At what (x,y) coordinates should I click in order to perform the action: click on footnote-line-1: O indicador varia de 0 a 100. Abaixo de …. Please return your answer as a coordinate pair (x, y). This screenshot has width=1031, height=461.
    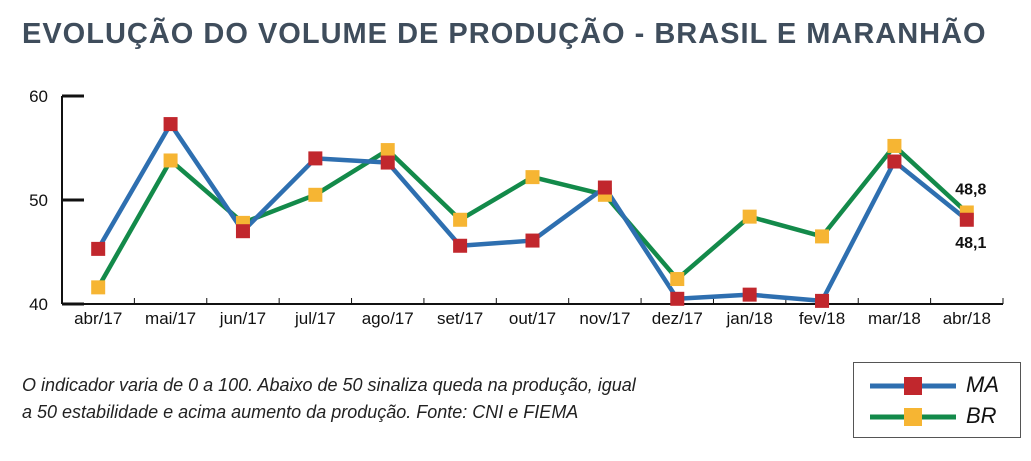
    Looking at the image, I should click on (329, 385).